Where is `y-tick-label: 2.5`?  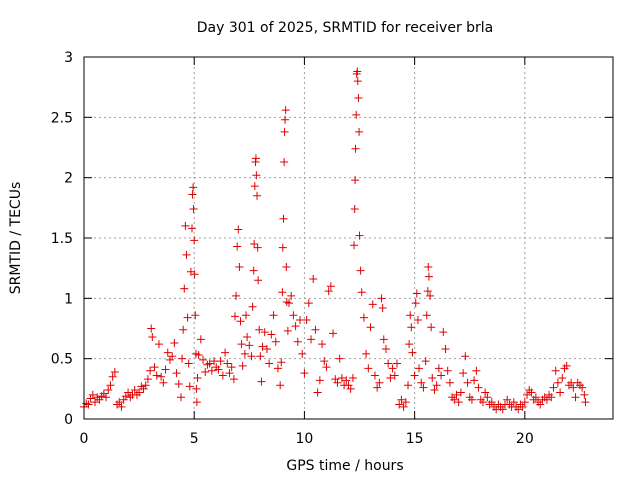 y-tick-label: 2.5 is located at coordinates (62, 118).